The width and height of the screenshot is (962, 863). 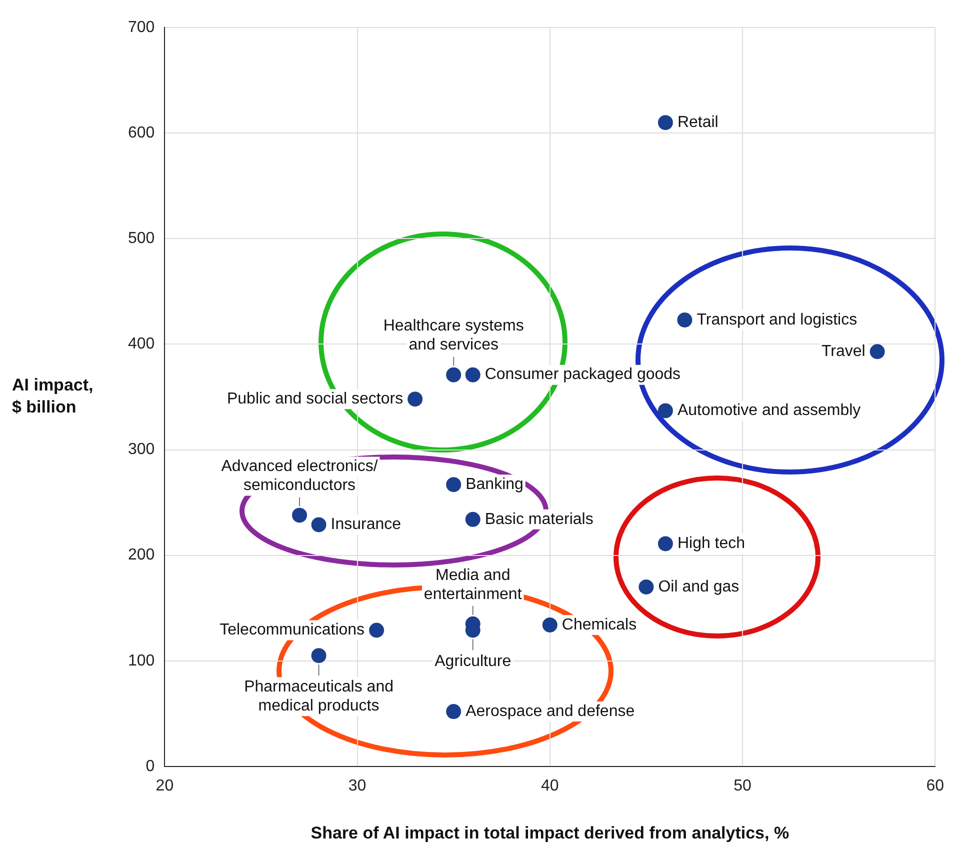 I want to click on x-tick-label: 20, so click(x=165, y=785).